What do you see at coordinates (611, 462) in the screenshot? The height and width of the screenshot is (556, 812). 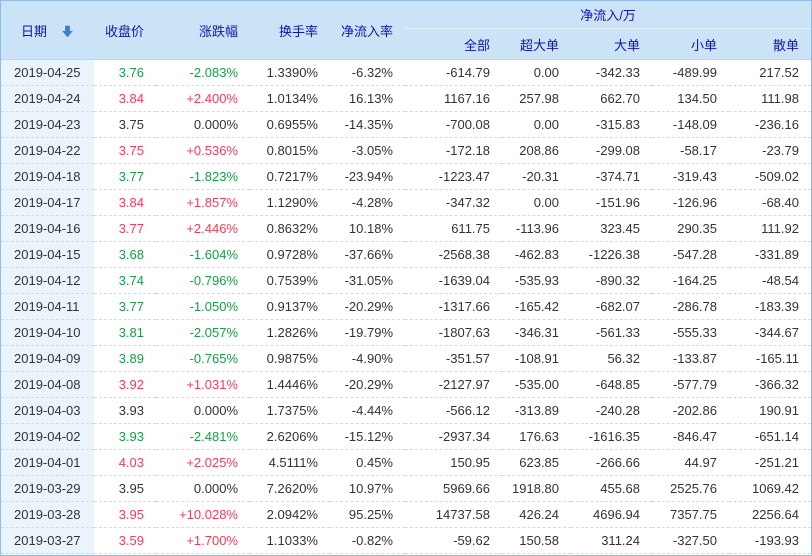 I see `cell-inflow-large: -266.66` at bounding box center [611, 462].